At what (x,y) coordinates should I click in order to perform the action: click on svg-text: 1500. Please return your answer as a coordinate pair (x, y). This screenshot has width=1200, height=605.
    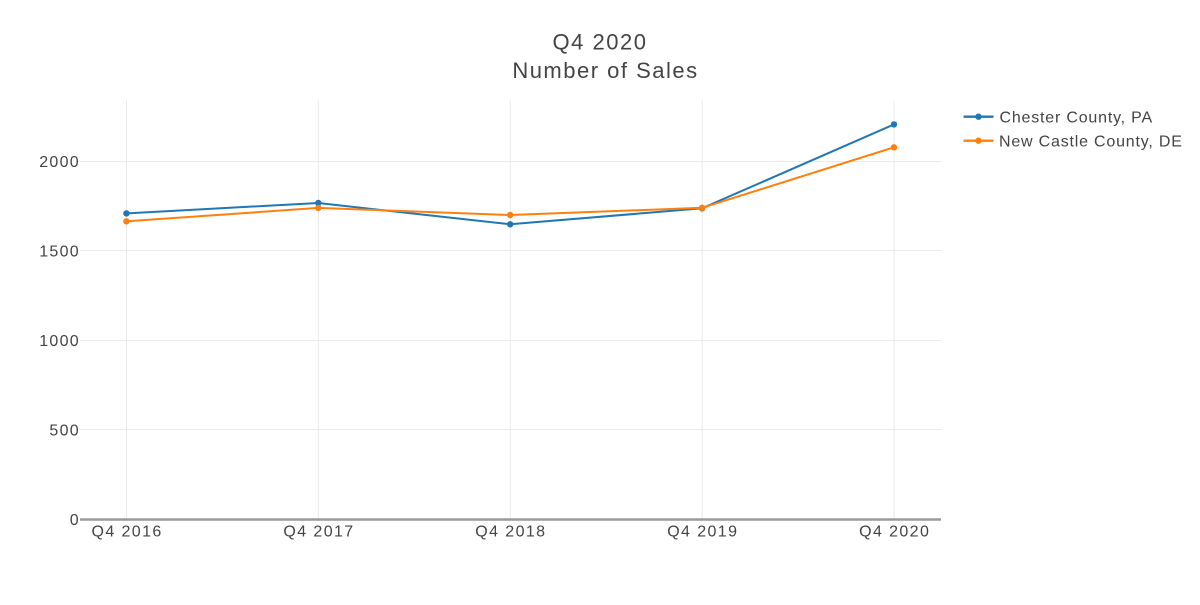
    Looking at the image, I should click on (59, 251).